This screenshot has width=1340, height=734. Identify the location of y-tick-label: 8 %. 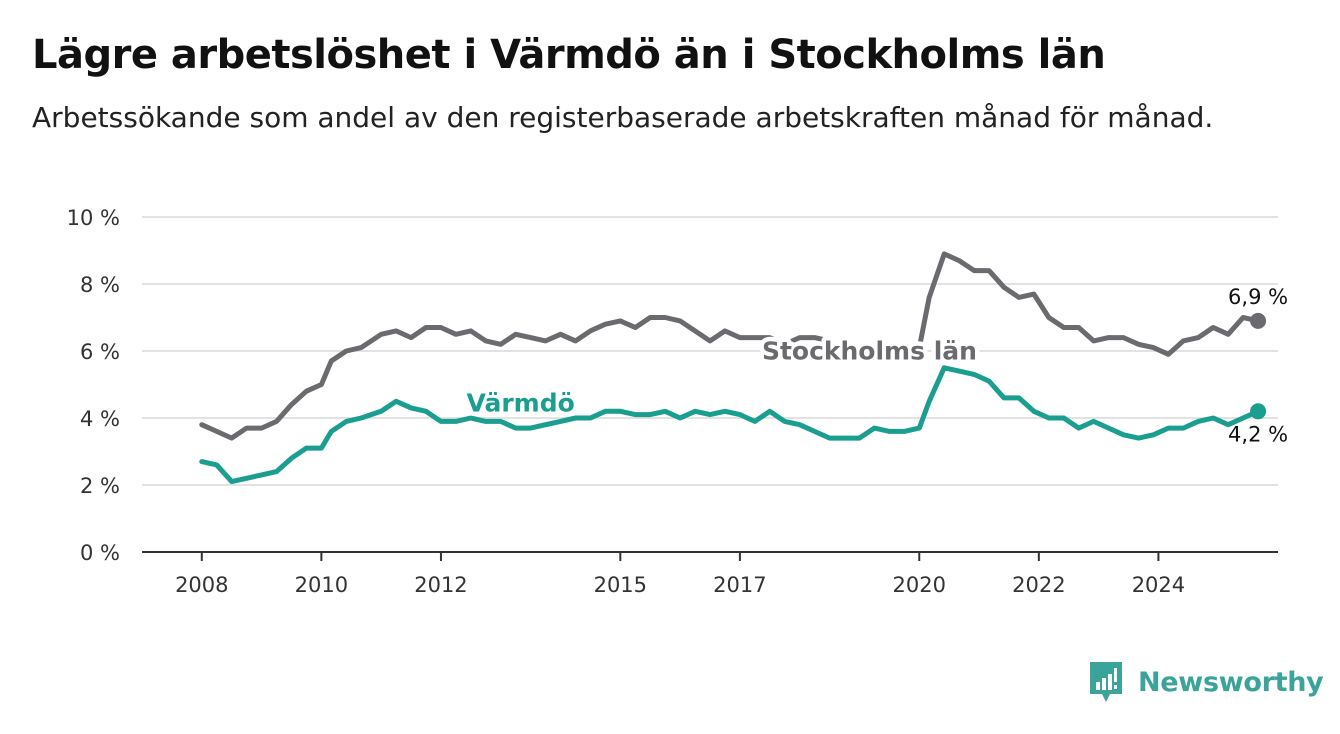
(100, 285).